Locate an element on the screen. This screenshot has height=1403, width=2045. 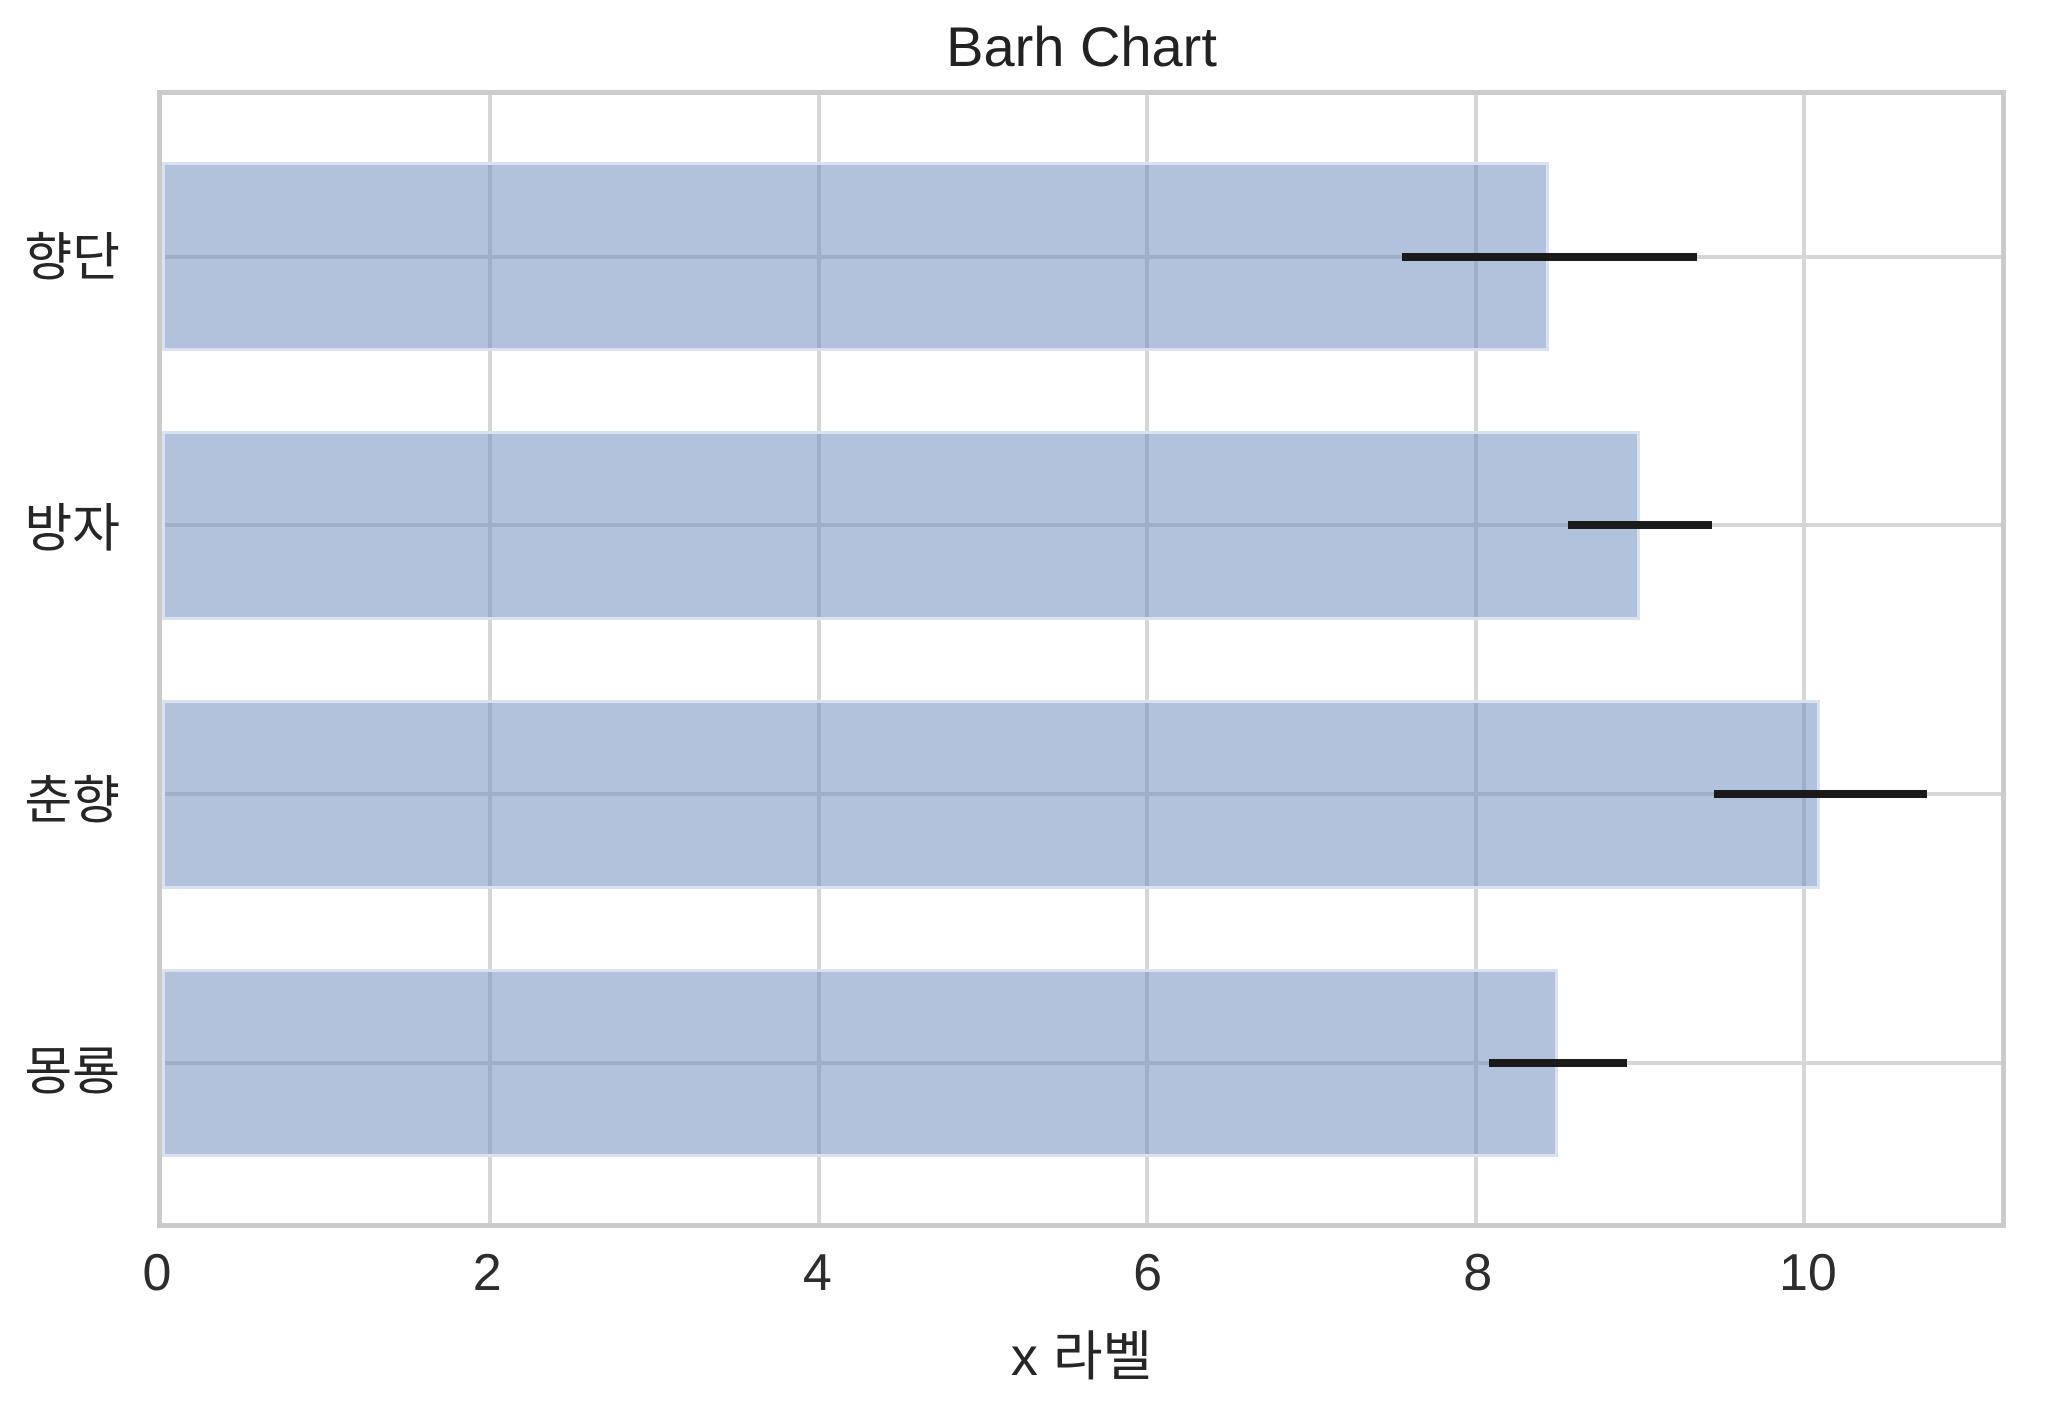
x-tick-label: 6 is located at coordinates (1147, 1273).